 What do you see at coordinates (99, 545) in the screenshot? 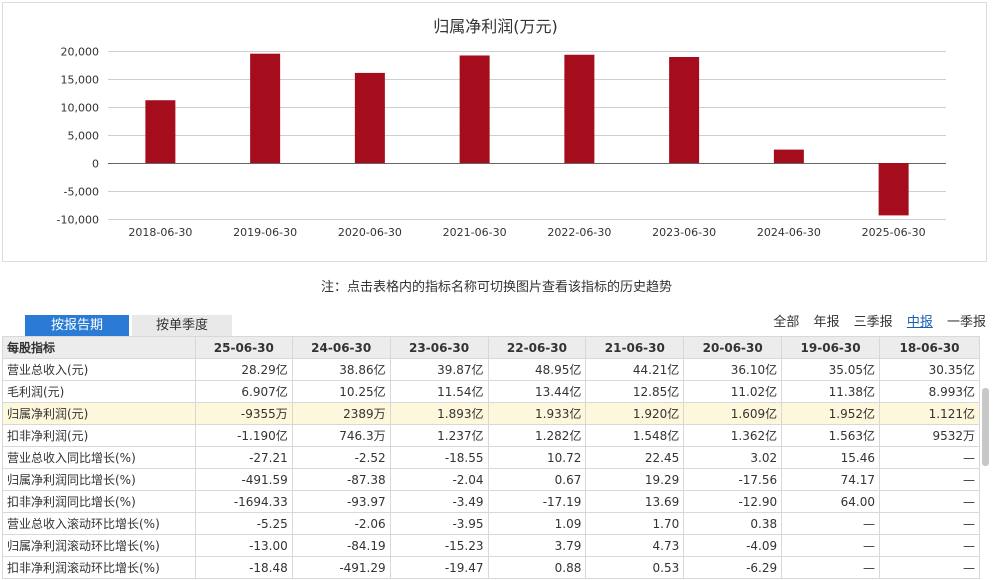
I see `row-indicator-name: 归属净利润滚动环比增长(%)` at bounding box center [99, 545].